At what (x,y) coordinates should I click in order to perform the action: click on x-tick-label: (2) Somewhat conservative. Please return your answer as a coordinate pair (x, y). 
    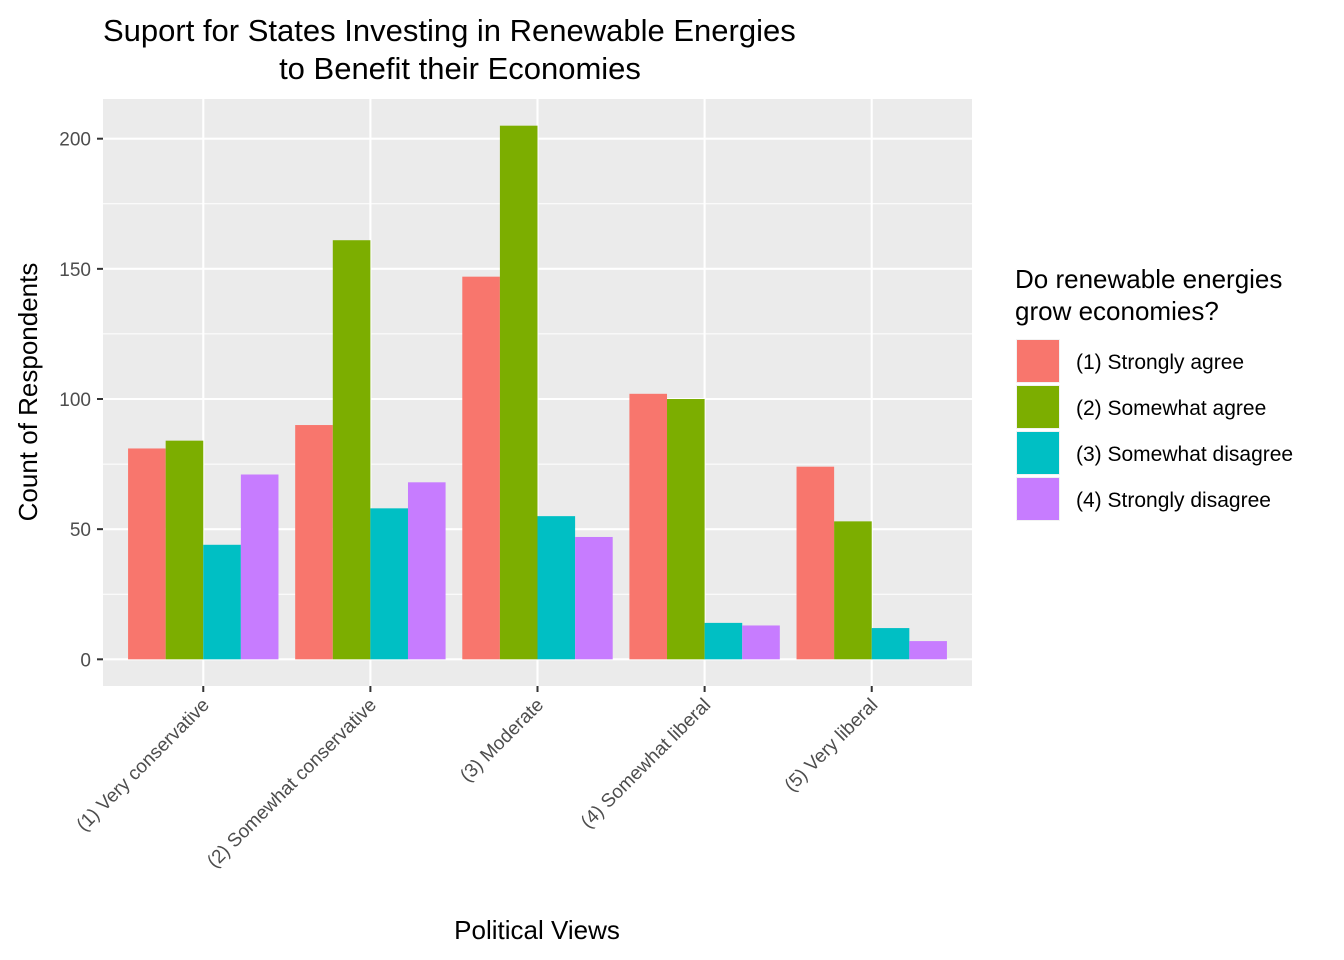
    Looking at the image, I should click on (292, 784).